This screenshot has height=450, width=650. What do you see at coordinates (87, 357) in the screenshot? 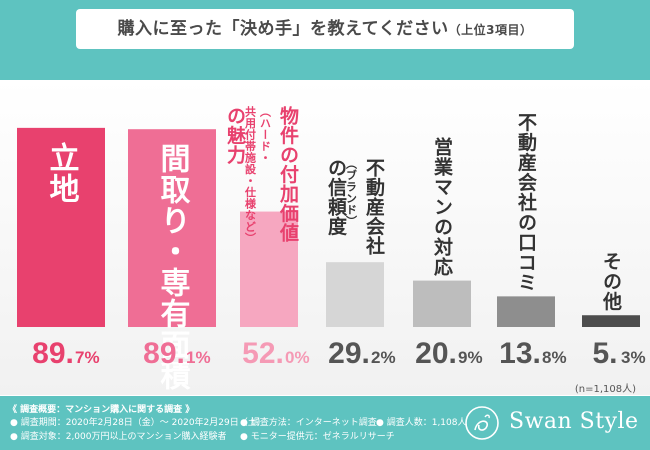
I see `value-label-decimal-0: 7%` at bounding box center [87, 357].